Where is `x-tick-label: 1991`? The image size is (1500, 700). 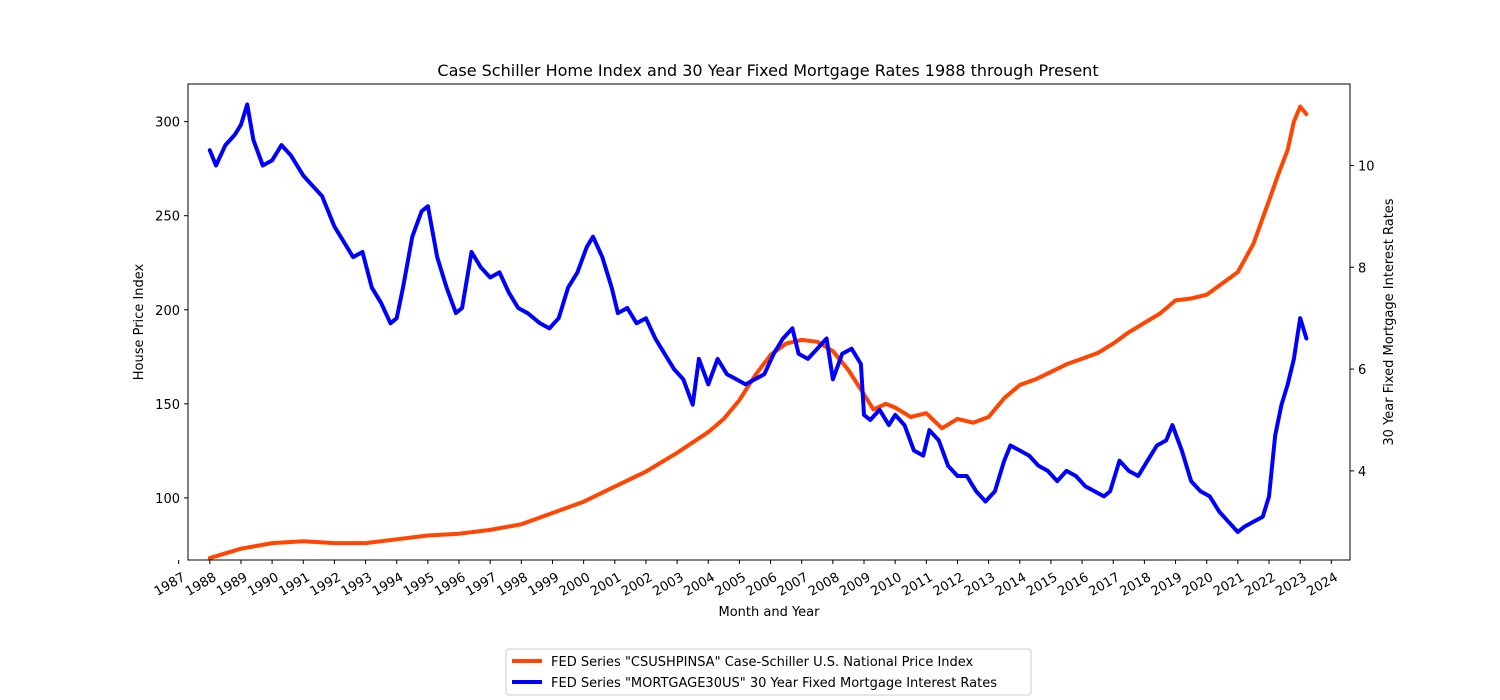
x-tick-label: 1991 is located at coordinates (295, 585).